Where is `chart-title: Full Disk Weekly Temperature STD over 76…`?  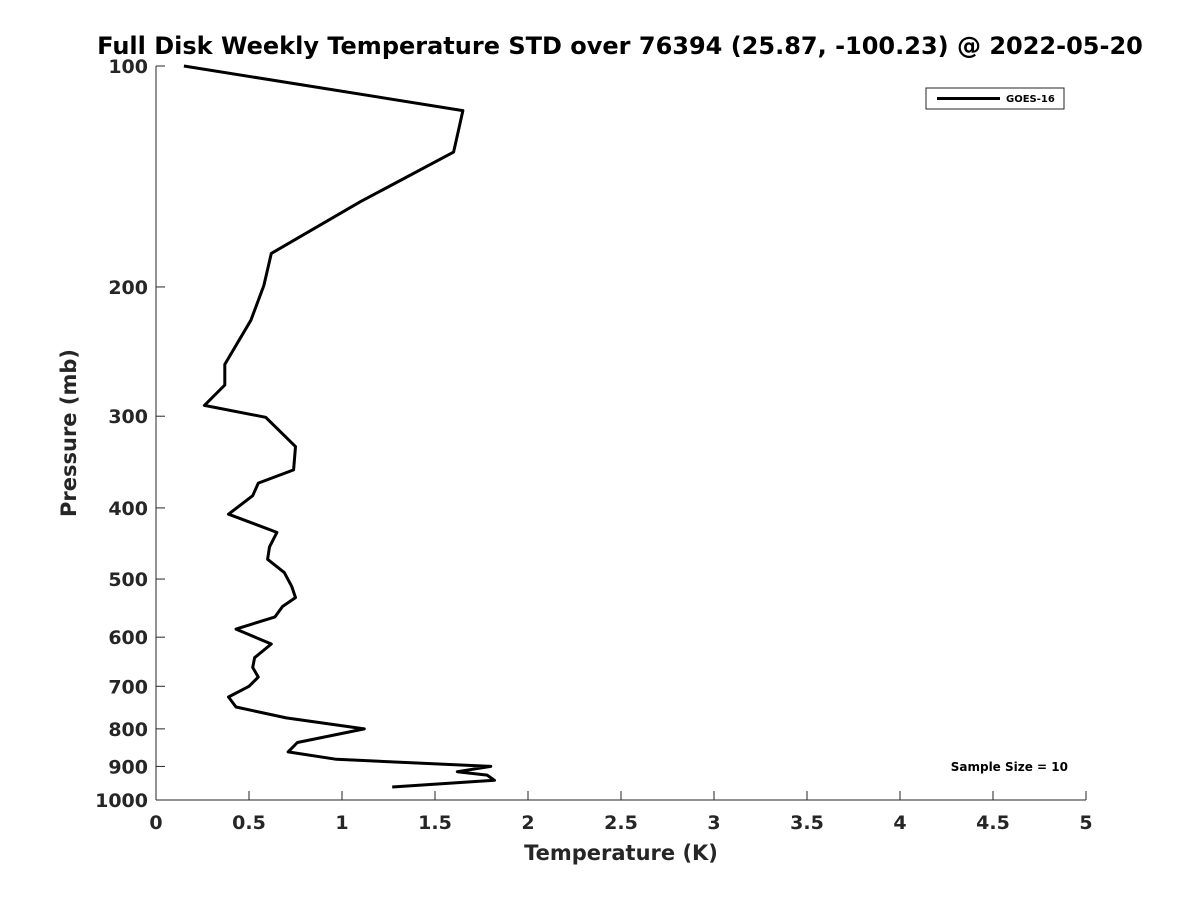 chart-title: Full Disk Weekly Temperature STD over 76… is located at coordinates (620, 46).